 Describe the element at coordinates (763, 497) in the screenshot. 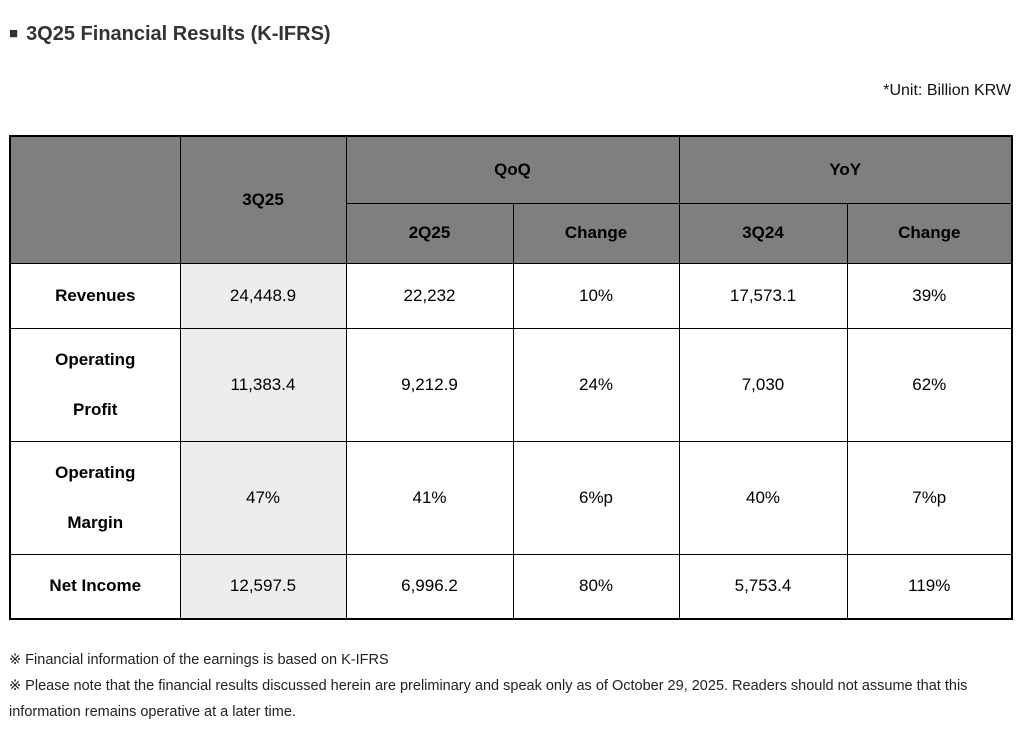

I see `cell-operating-margin-3q24: 40%` at that location.